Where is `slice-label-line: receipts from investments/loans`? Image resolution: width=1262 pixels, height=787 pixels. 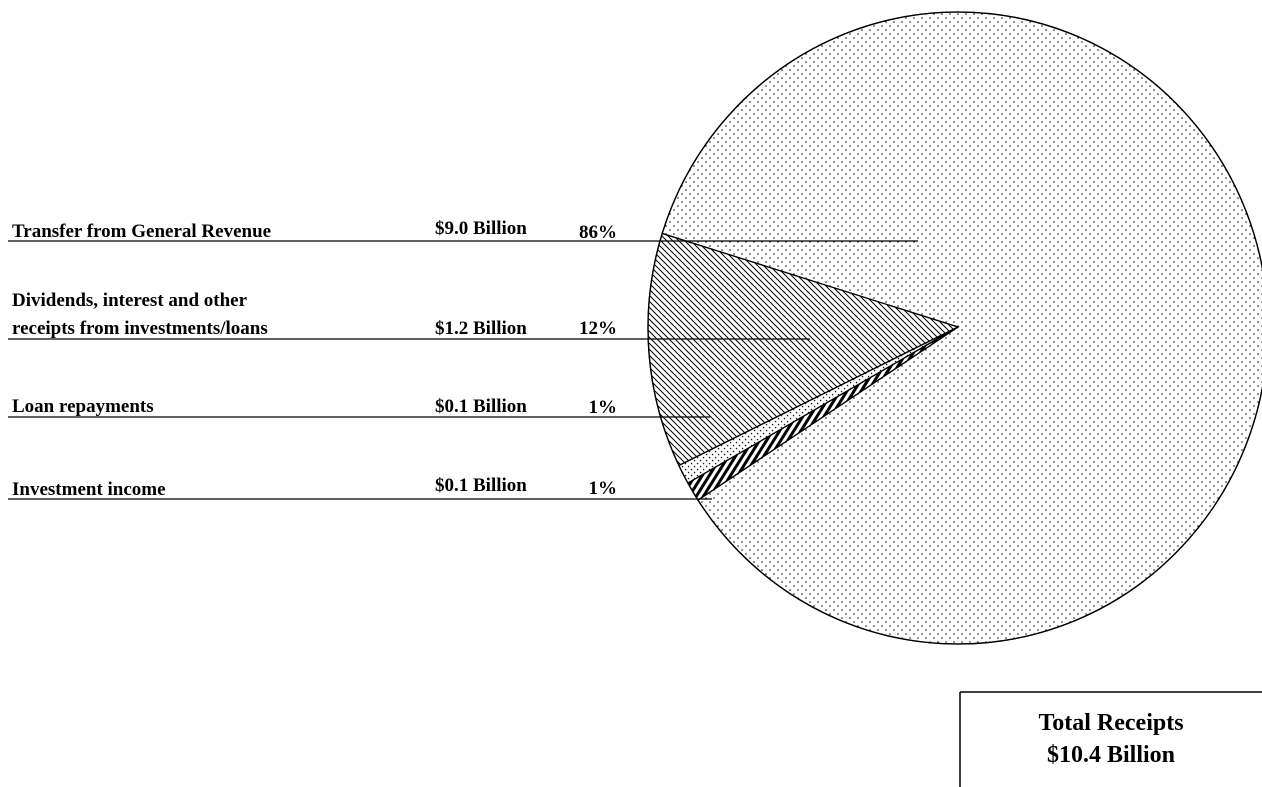 slice-label-line: receipts from investments/loans is located at coordinates (140, 328).